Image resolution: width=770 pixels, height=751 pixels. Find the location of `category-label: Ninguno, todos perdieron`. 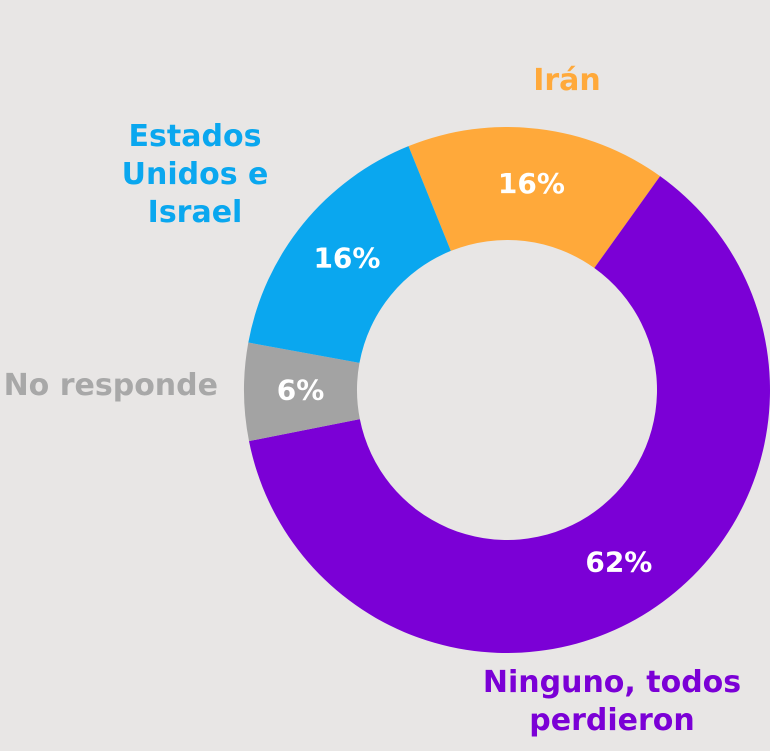

category-label: Ninguno, todos perdieron is located at coordinates (612, 701).